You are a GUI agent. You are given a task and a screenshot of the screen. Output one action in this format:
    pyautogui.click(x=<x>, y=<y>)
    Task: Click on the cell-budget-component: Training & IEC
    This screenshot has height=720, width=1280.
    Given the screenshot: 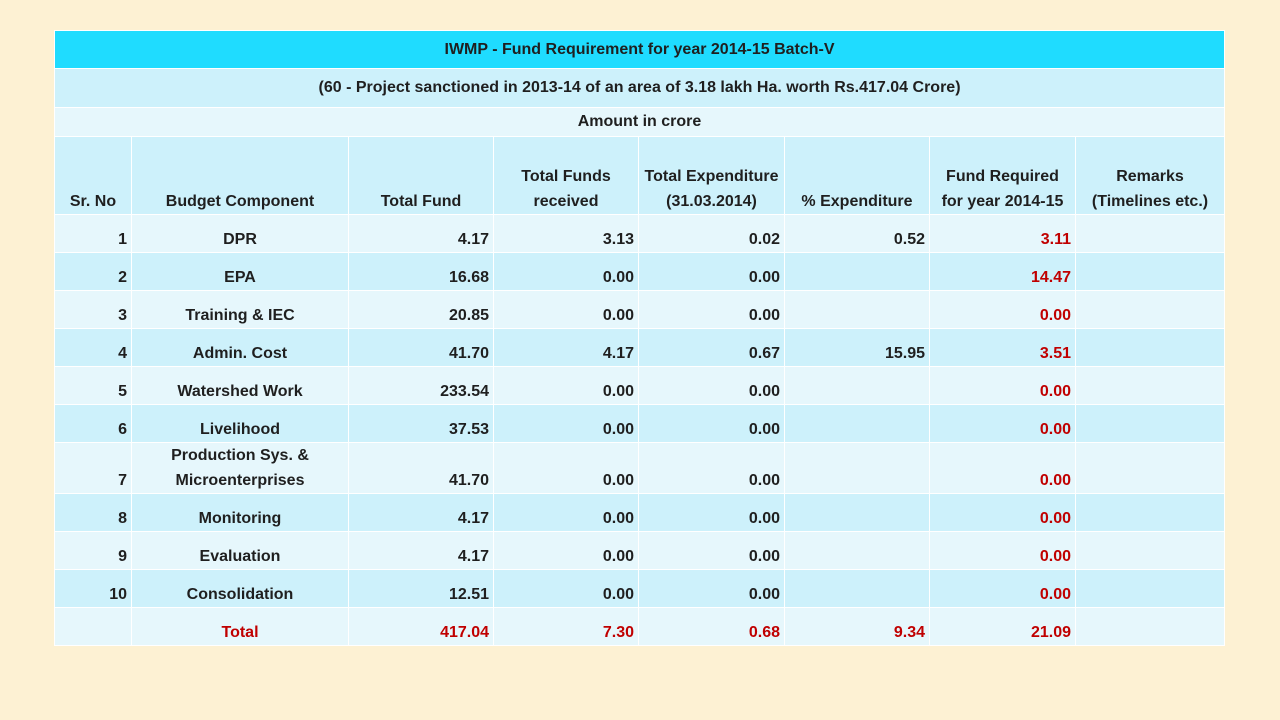 What is the action you would take?
    pyautogui.click(x=240, y=309)
    